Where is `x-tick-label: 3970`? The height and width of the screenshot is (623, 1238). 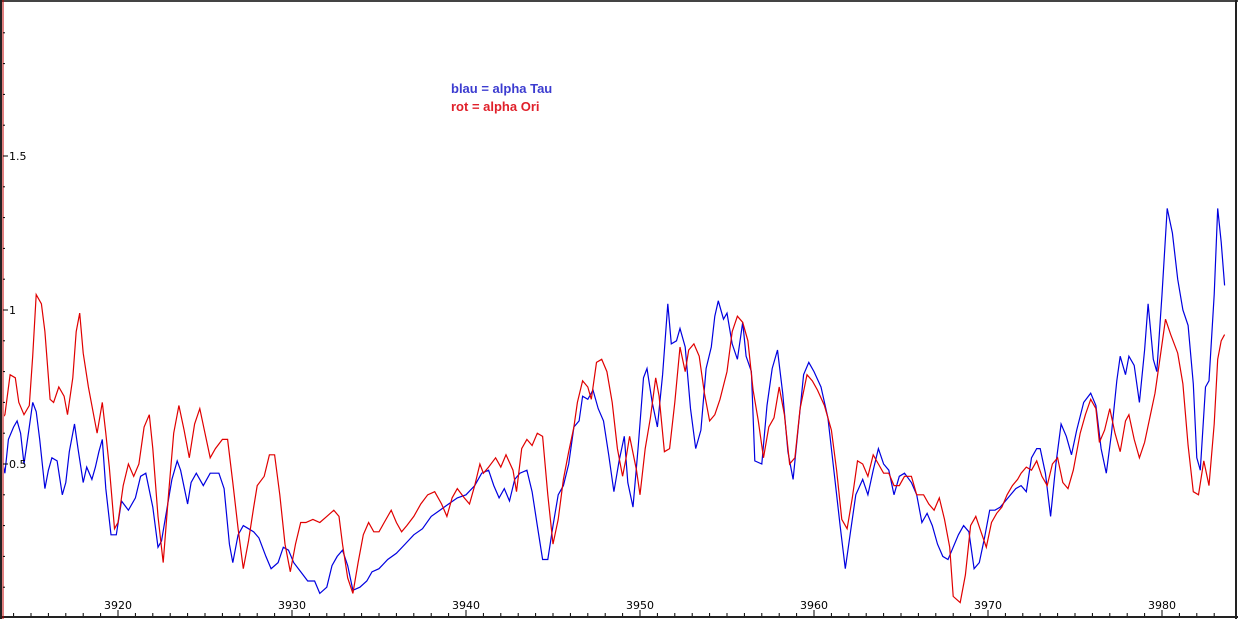
x-tick-label: 3970 is located at coordinates (988, 605).